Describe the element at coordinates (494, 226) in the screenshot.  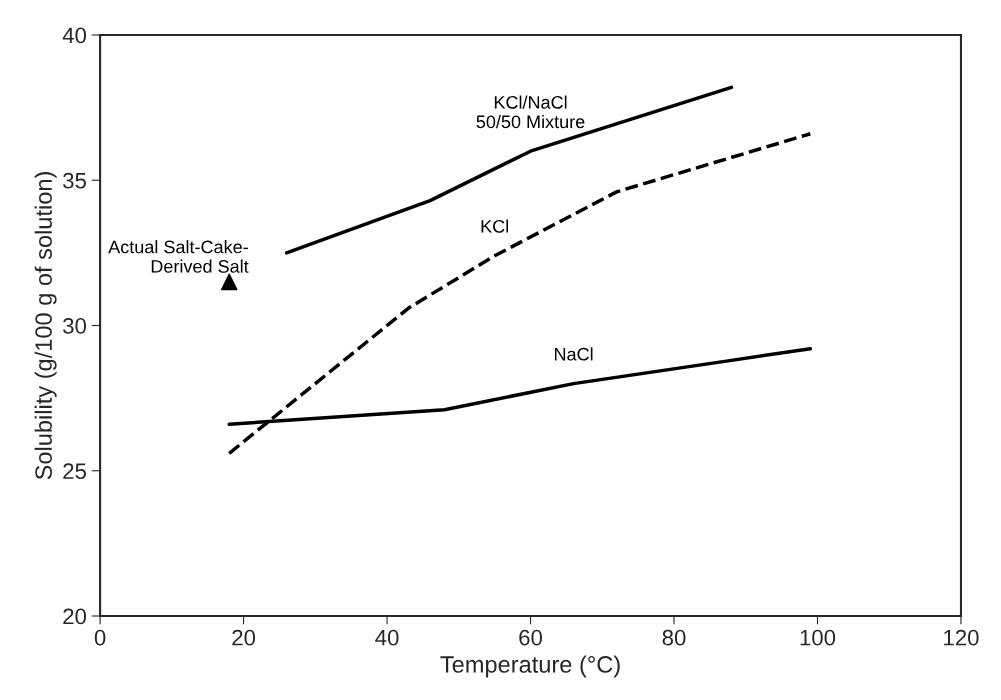
I see `series-label: KCl` at that location.